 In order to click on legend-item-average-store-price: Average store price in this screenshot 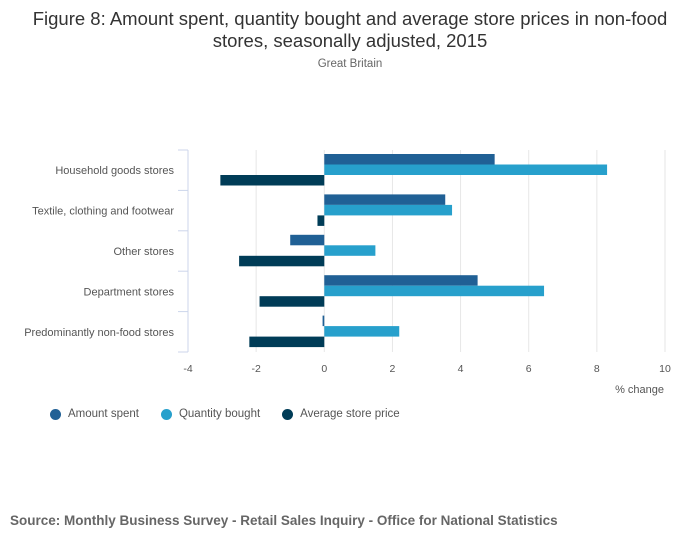, I will do `click(341, 414)`.